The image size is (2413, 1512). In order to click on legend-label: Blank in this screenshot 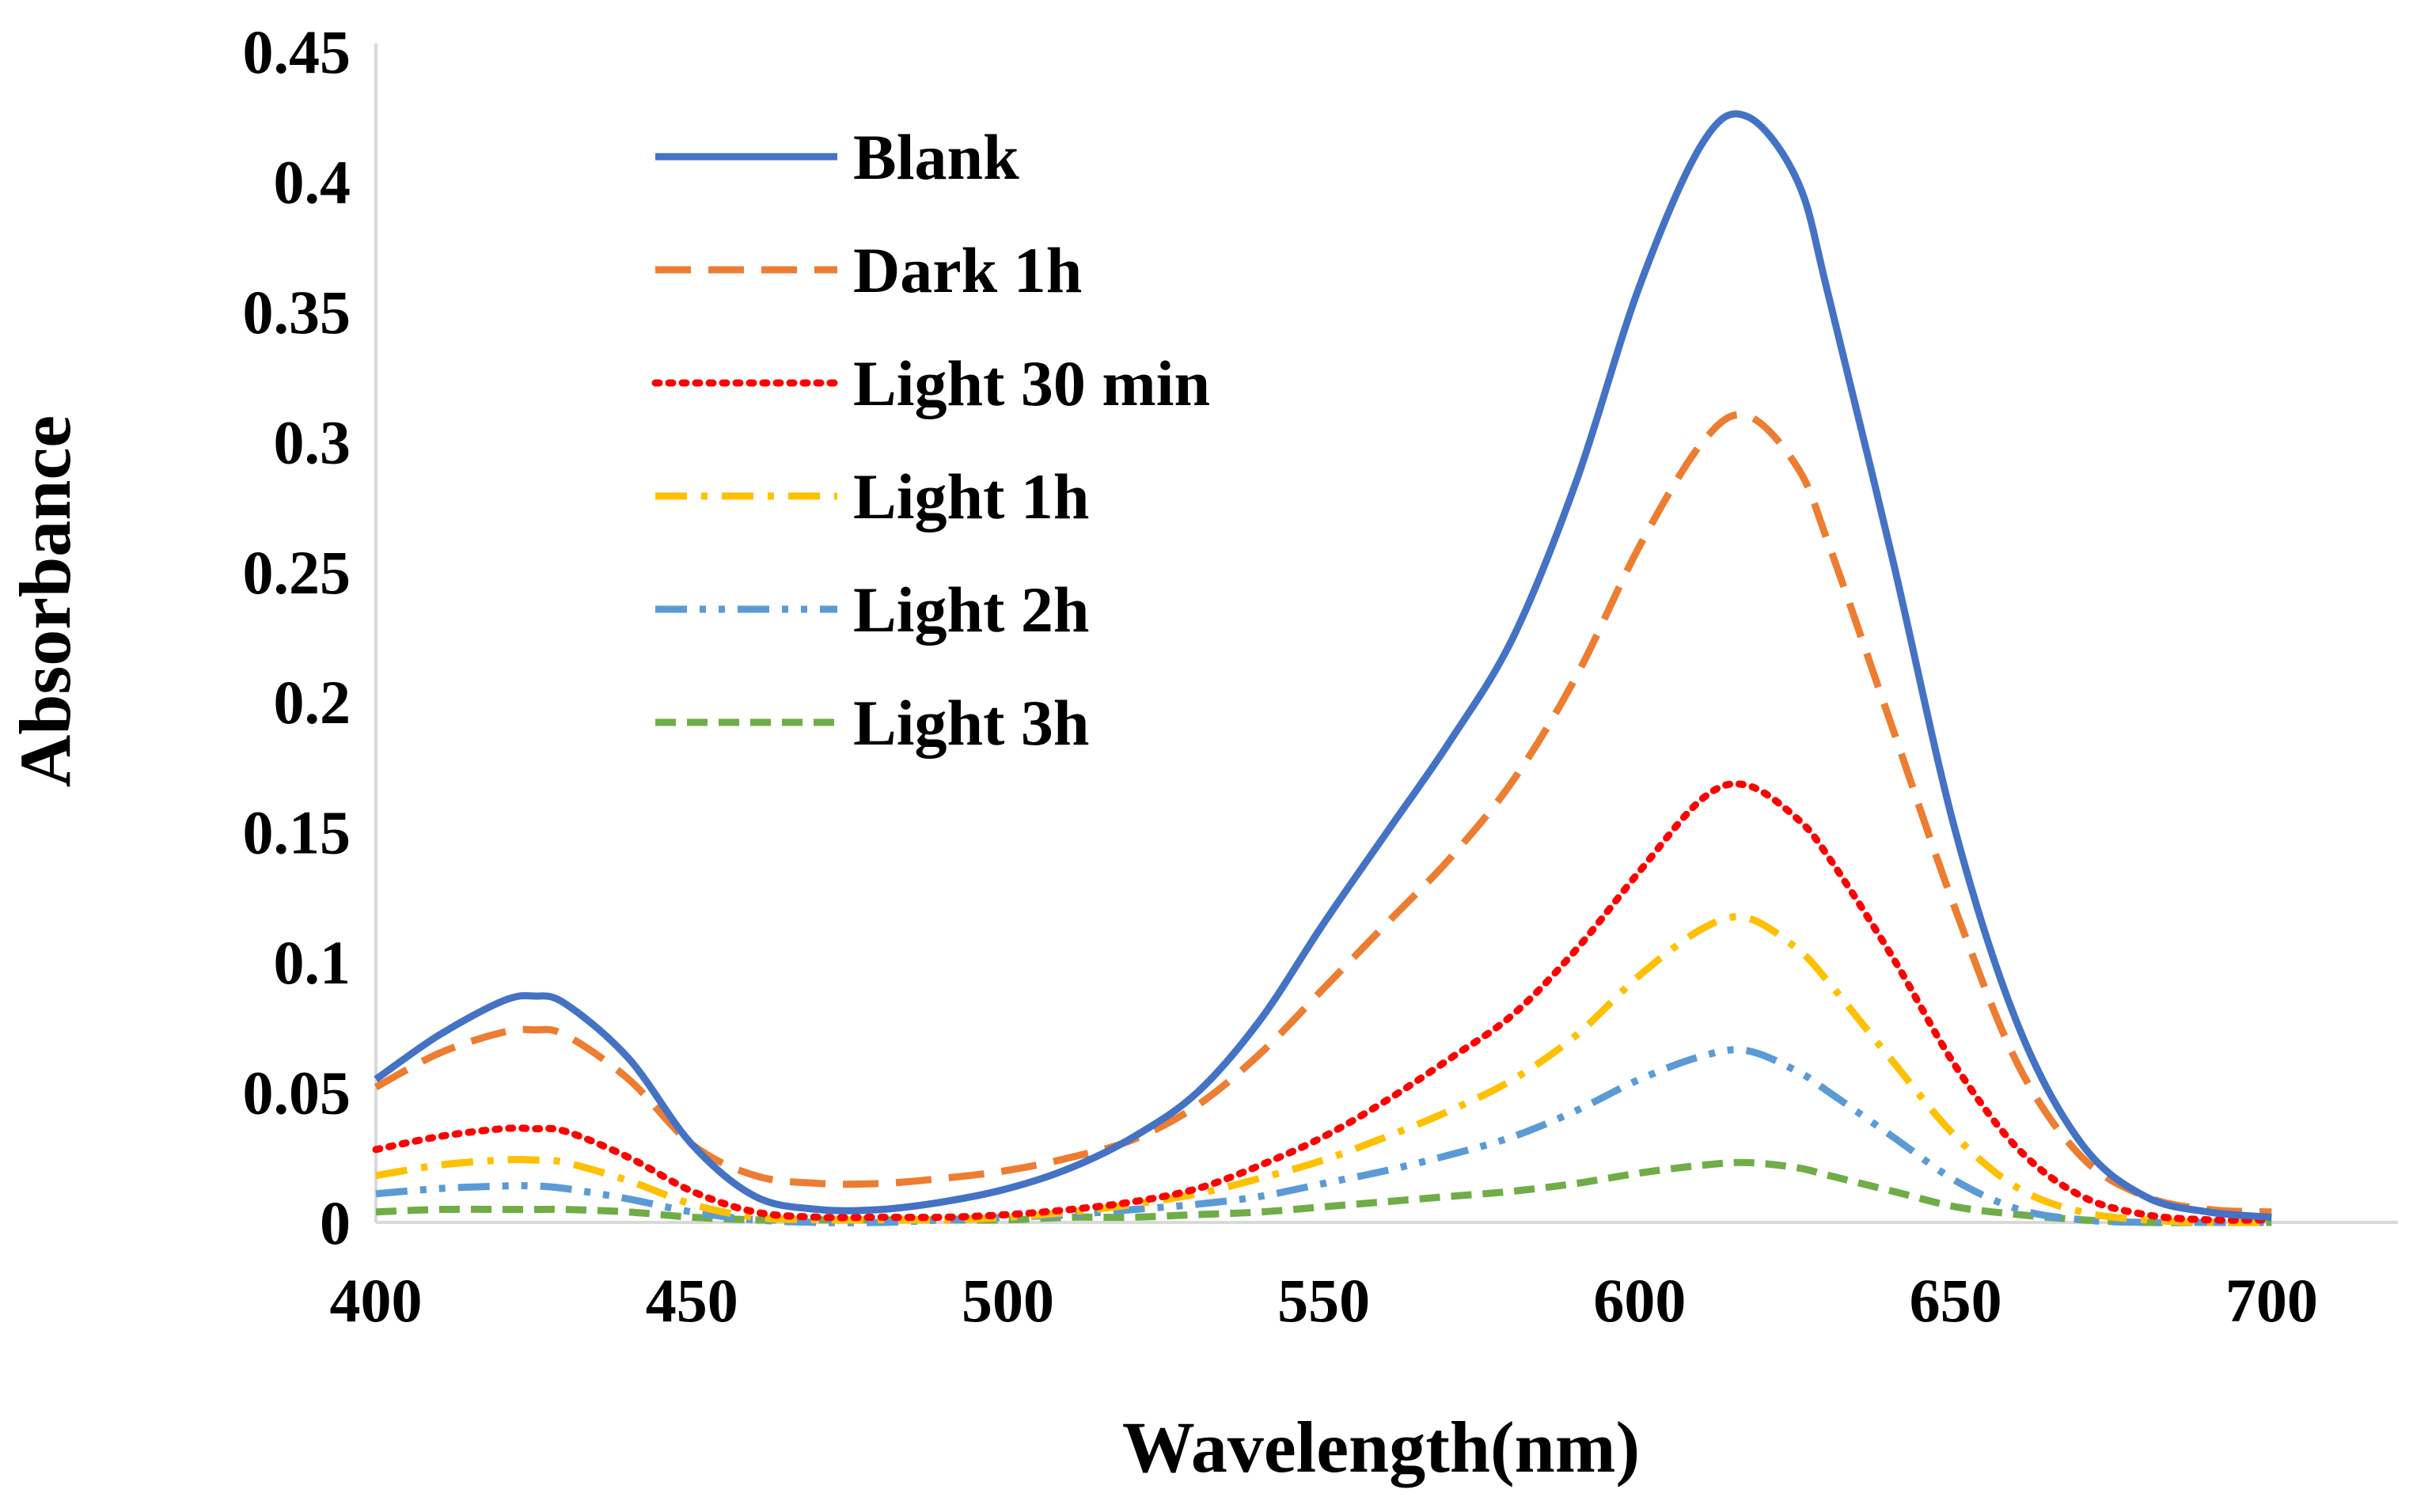, I will do `click(936, 157)`.